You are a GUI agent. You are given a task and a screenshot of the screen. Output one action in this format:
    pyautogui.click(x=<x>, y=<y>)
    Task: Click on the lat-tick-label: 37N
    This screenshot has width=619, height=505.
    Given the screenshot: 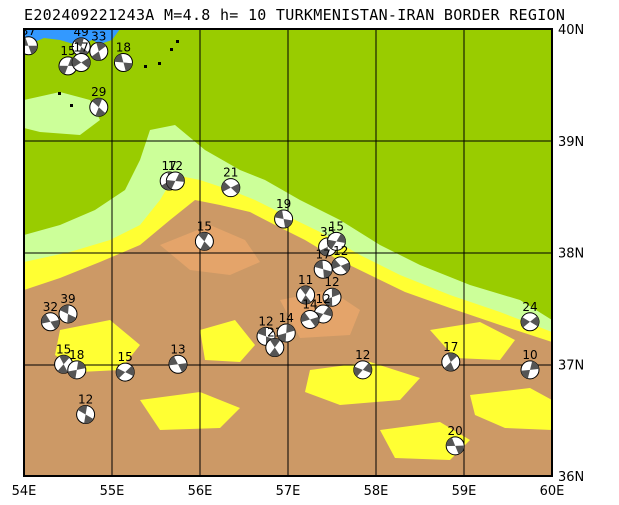 What is the action you would take?
    pyautogui.click(x=571, y=365)
    